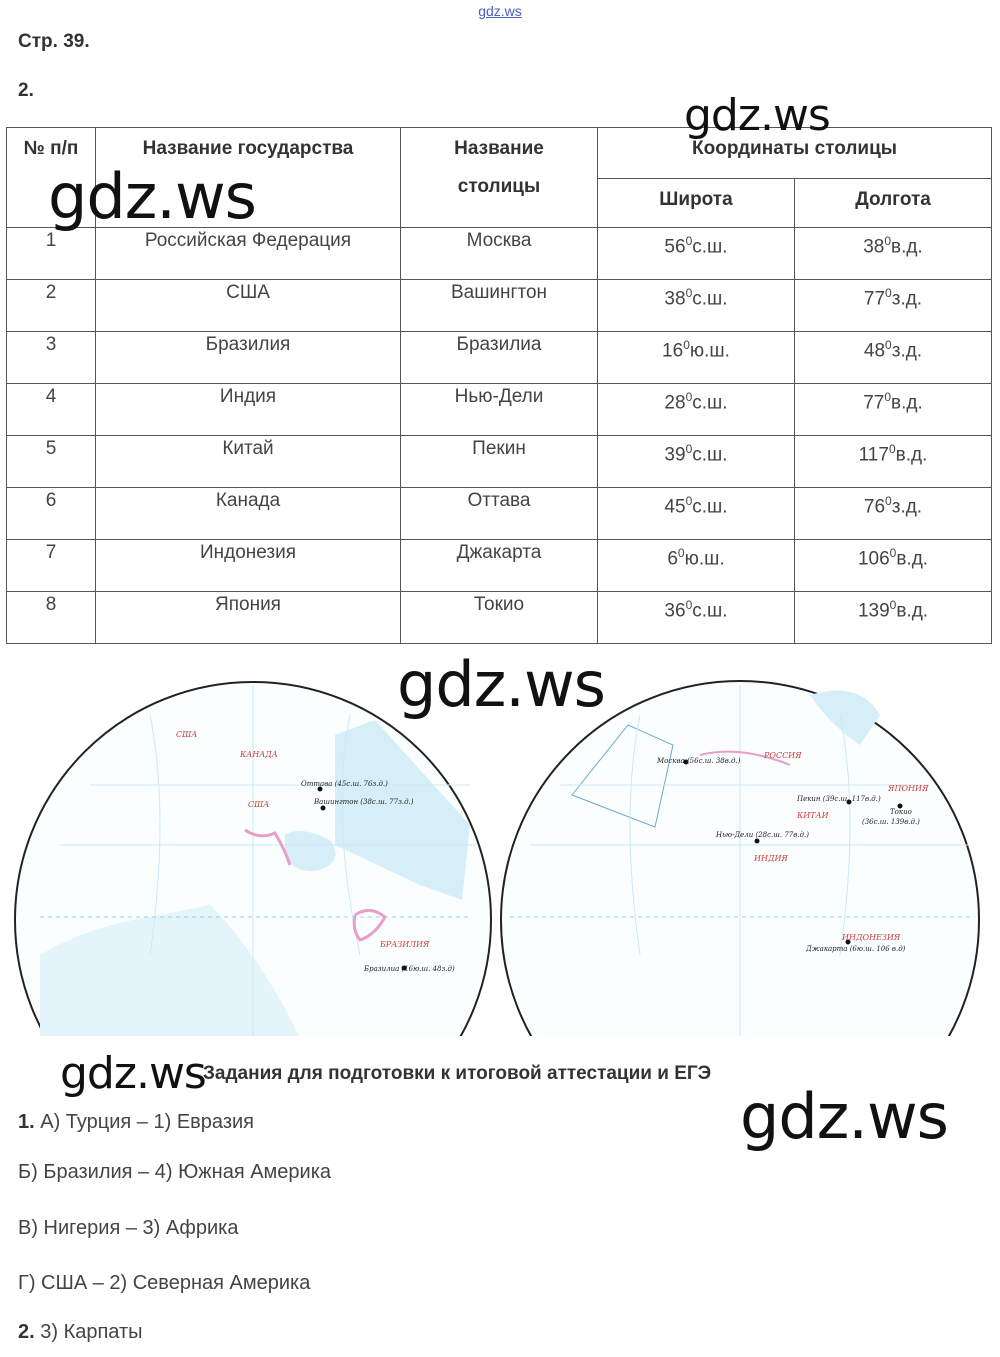  I want to click on usa-border-line, so click(268, 847).